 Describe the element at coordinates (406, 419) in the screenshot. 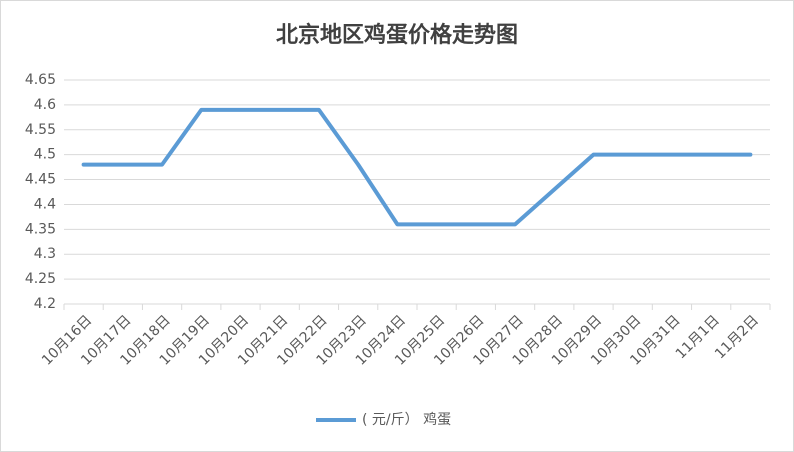

I see `legend-label: ( 元/斤） 鸡蛋` at that location.